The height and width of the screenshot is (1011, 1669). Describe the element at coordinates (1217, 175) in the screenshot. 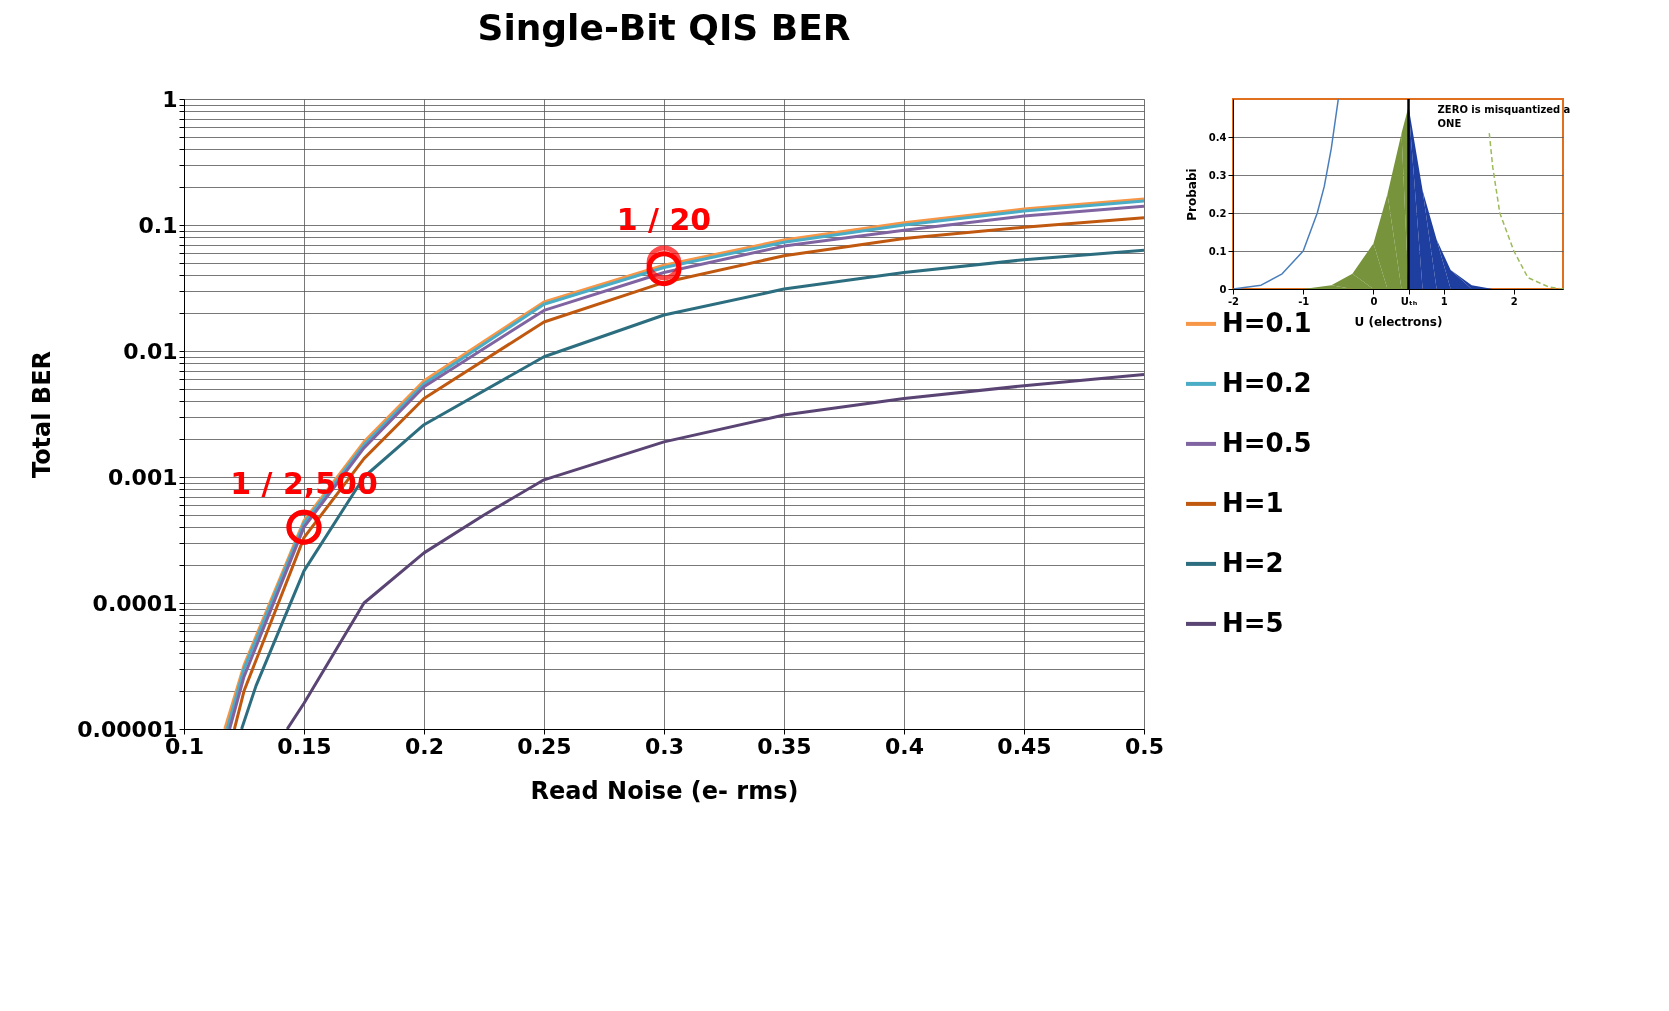

I see `y-tick-label: 0.3` at that location.